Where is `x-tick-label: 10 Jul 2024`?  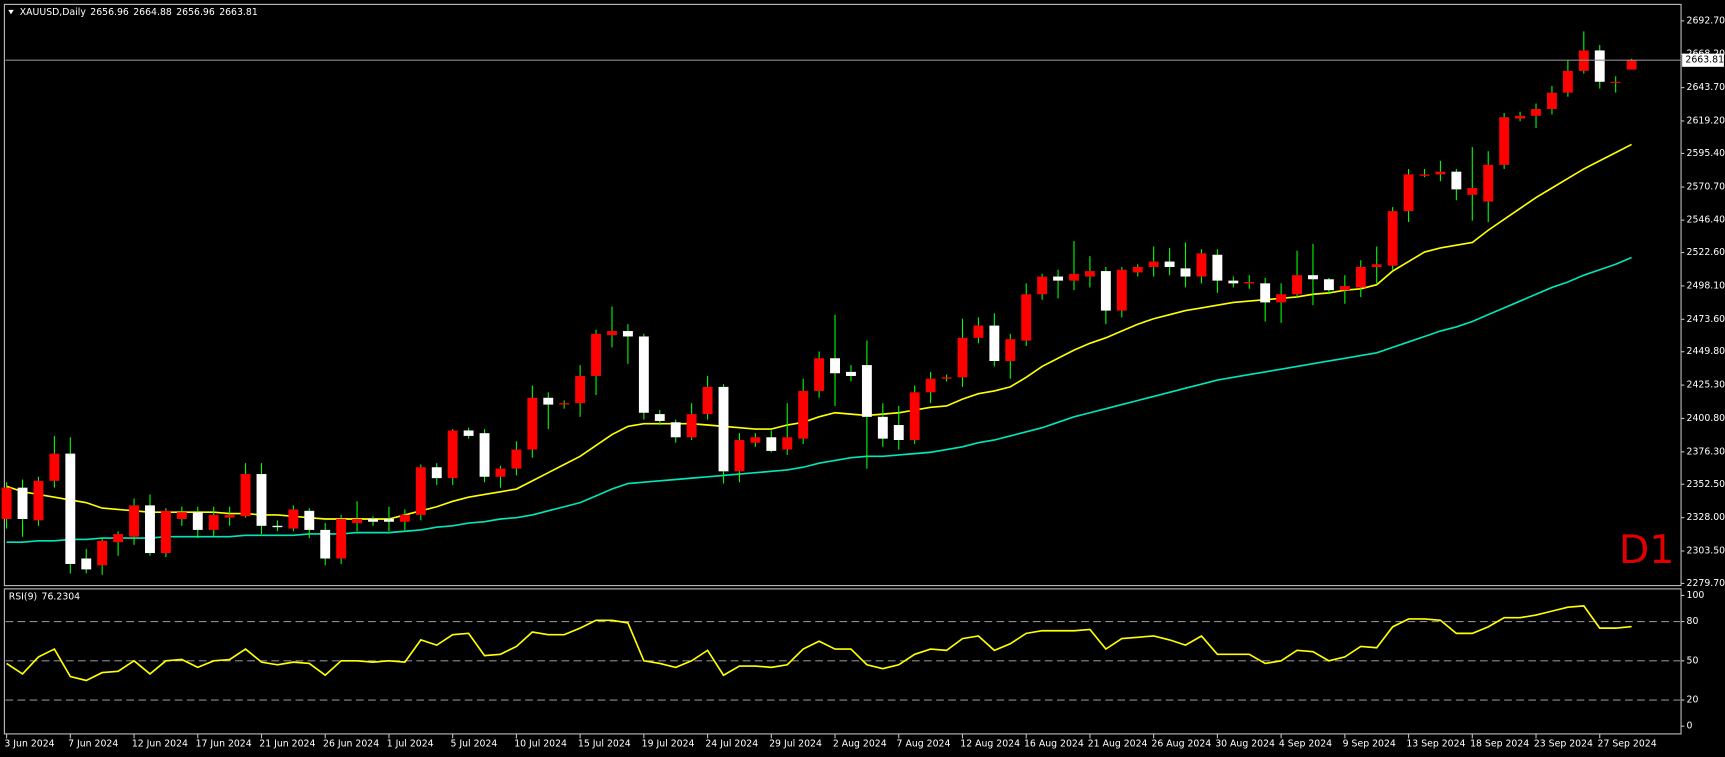
x-tick-label: 10 Jul 2024 is located at coordinates (540, 743).